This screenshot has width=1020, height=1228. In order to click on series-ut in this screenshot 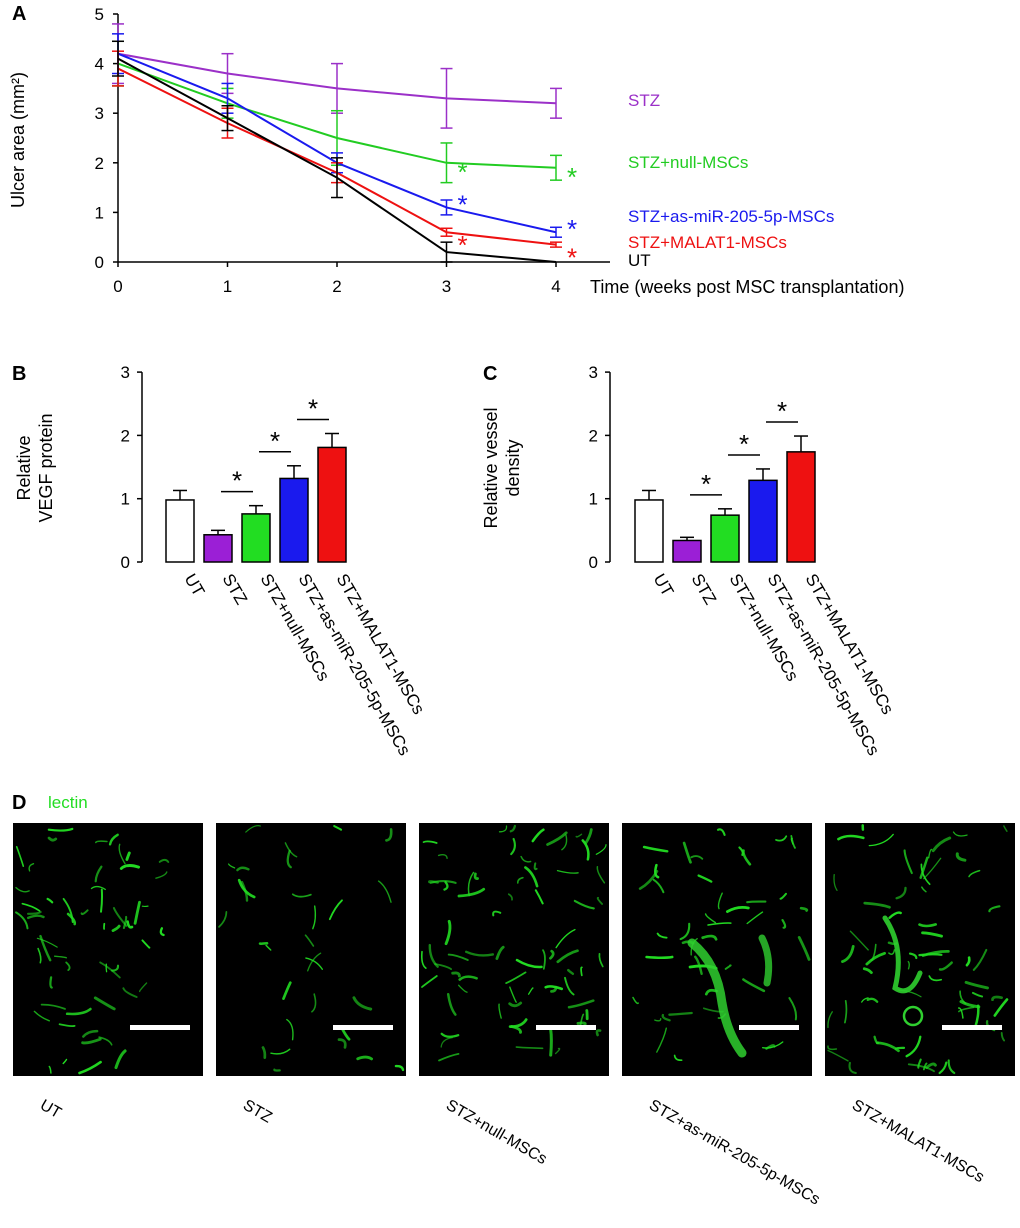, I will do `click(334, 151)`.